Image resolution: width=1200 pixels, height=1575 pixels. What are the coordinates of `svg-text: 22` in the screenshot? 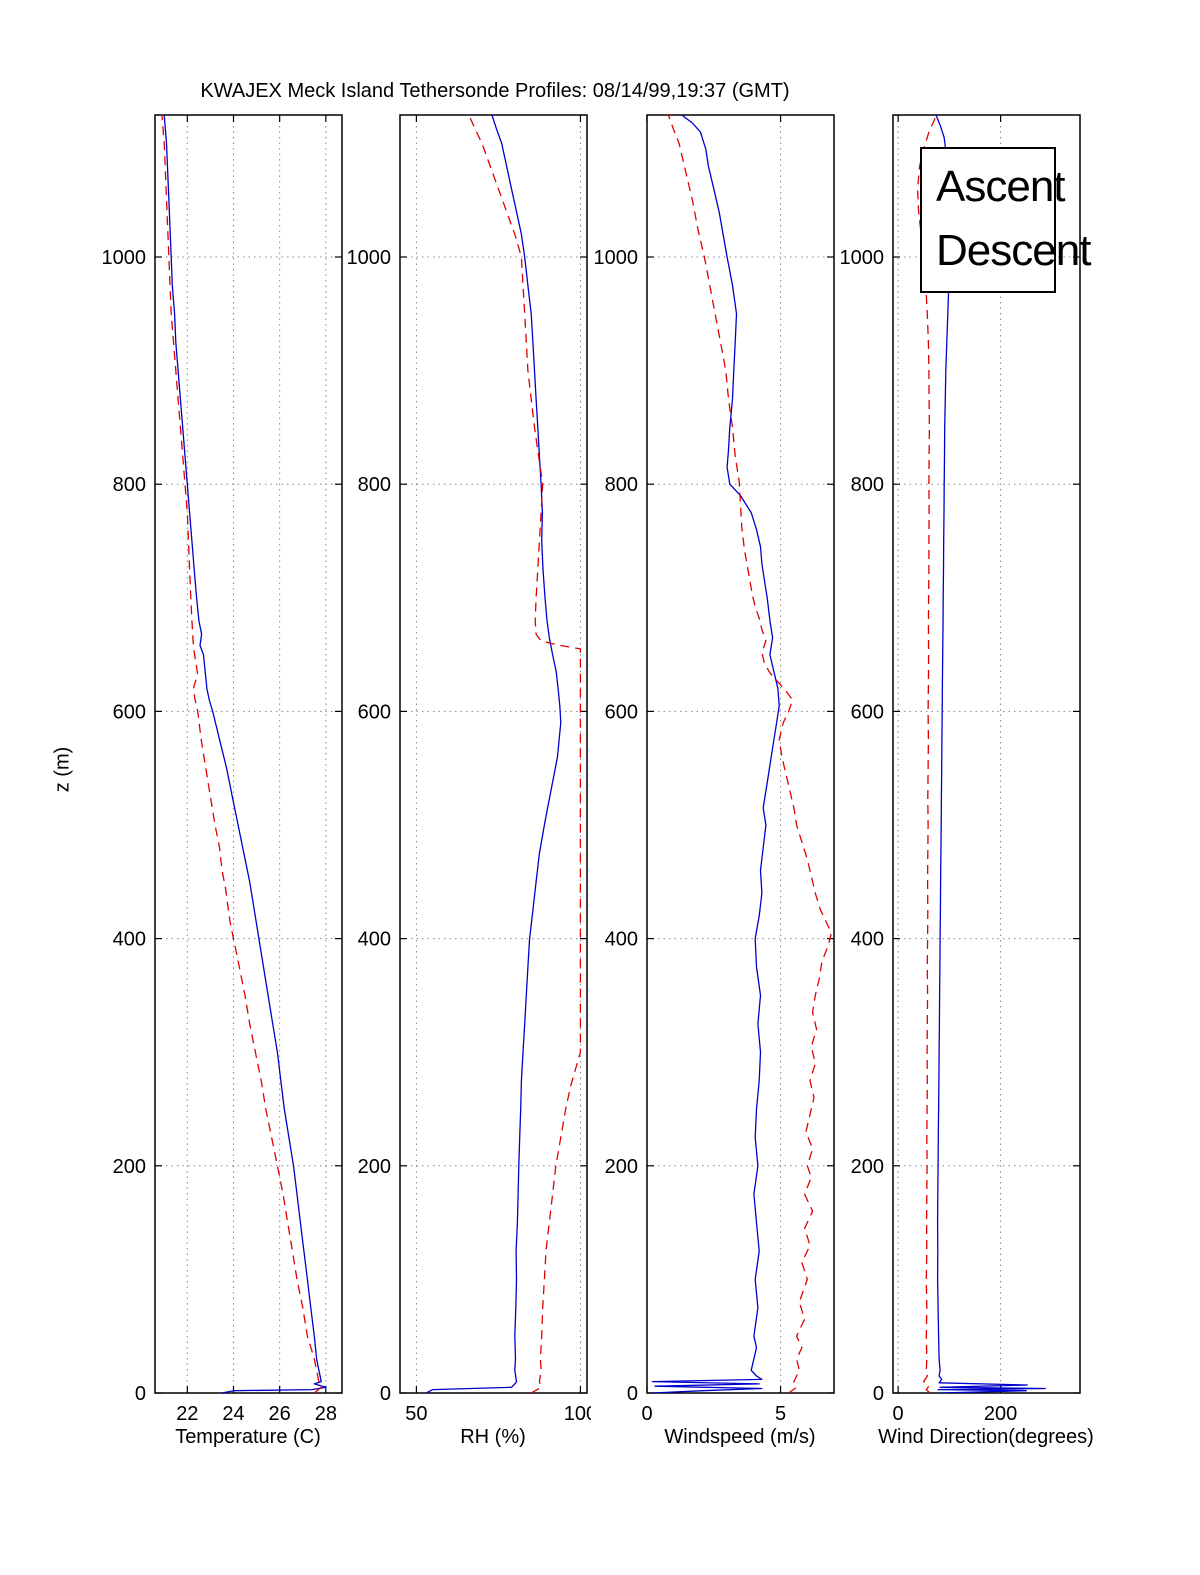 It's located at (187, 1414).